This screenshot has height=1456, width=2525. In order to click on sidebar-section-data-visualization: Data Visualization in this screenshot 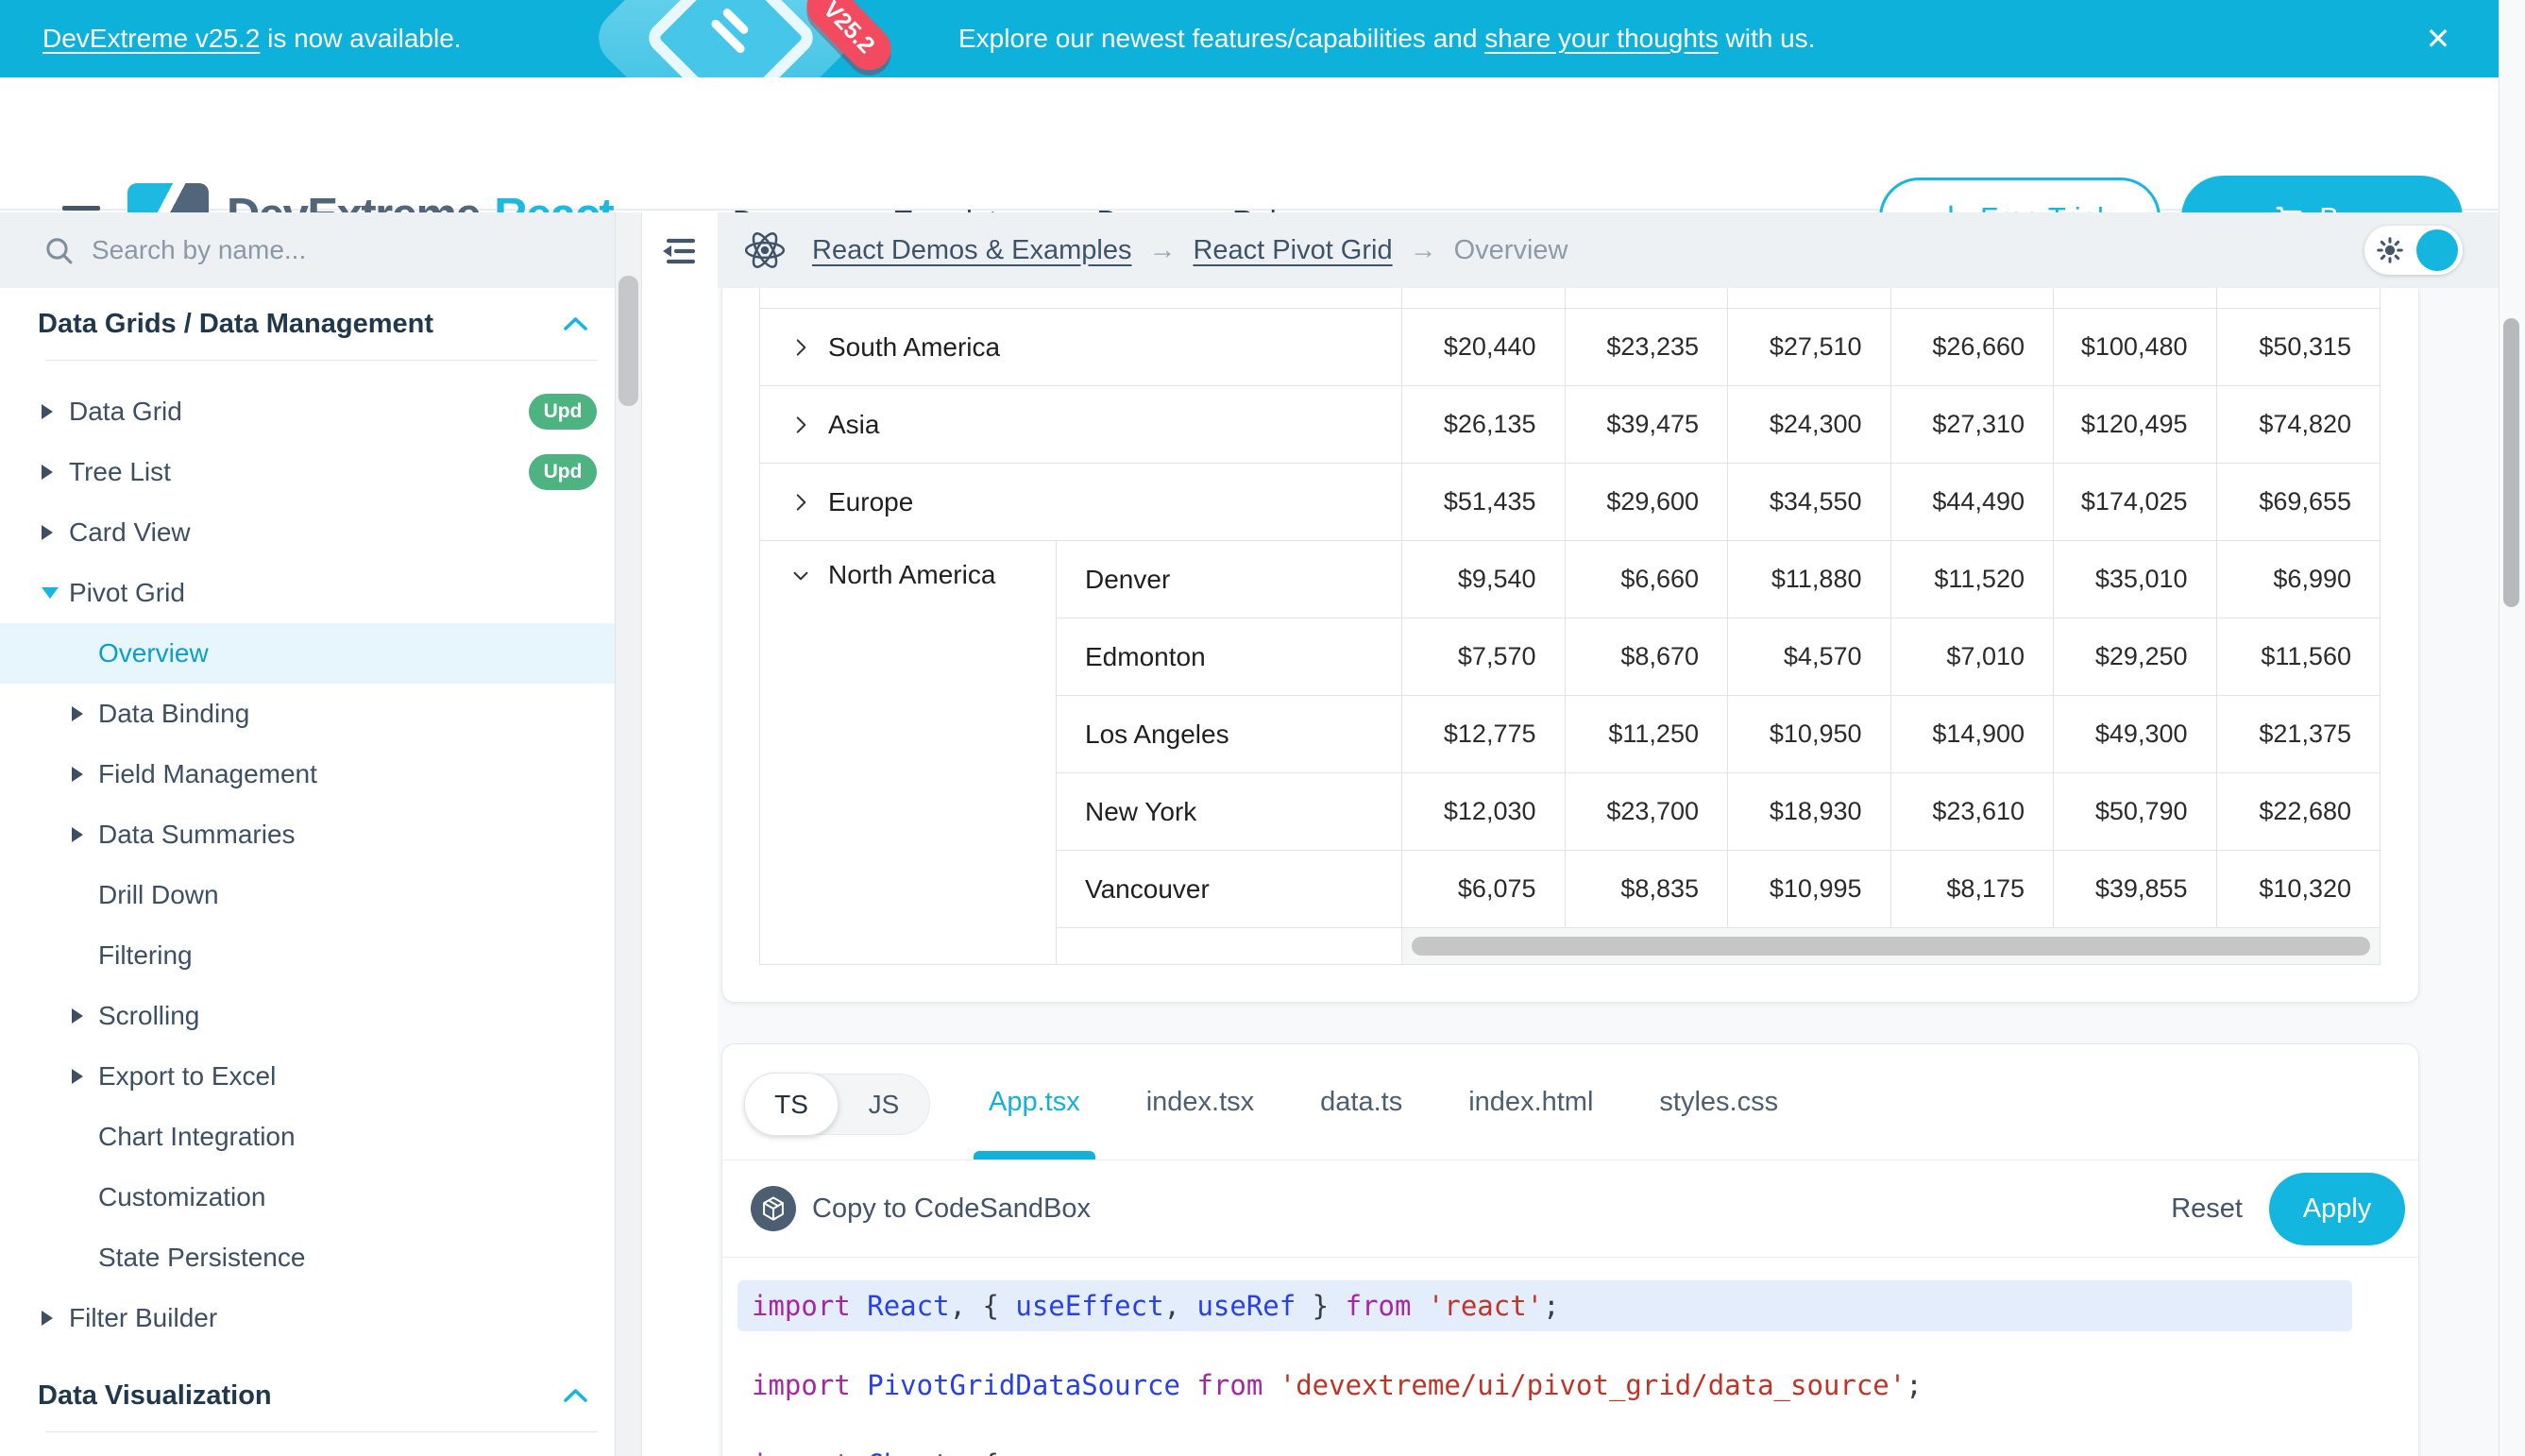, I will do `click(307, 1395)`.